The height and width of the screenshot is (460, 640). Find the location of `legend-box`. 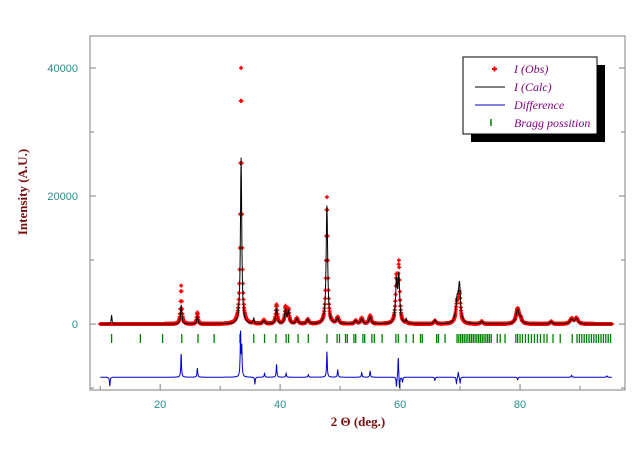

legend-box is located at coordinates (530, 95).